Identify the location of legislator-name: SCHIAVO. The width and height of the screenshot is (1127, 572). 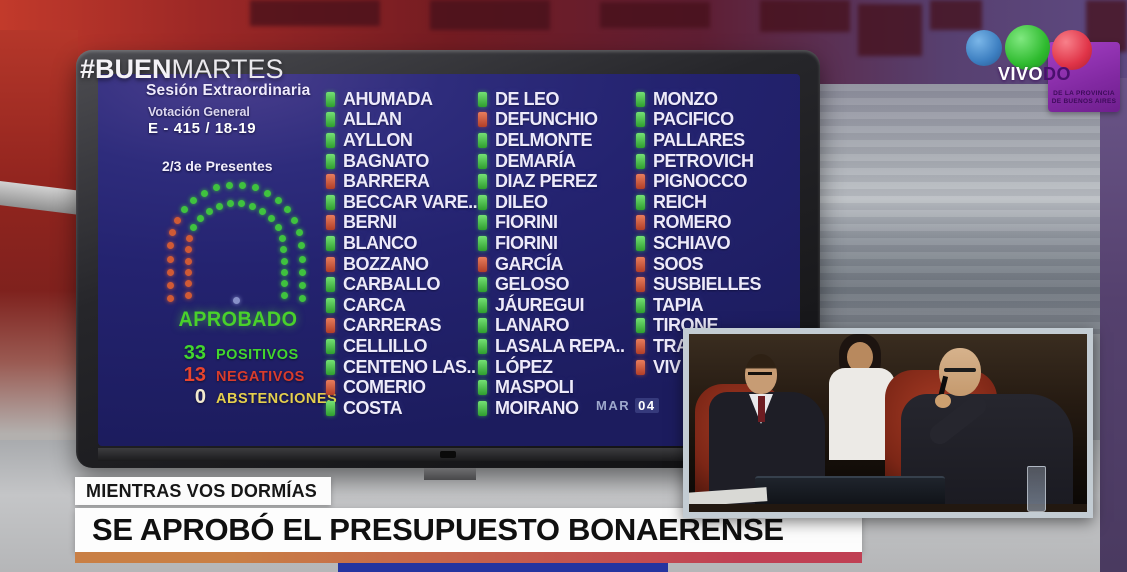
(692, 242).